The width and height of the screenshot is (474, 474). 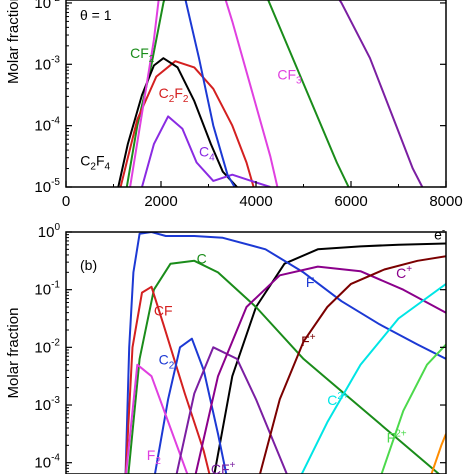 I want to click on series-label-C2F2: C2F2, so click(x=174, y=95).